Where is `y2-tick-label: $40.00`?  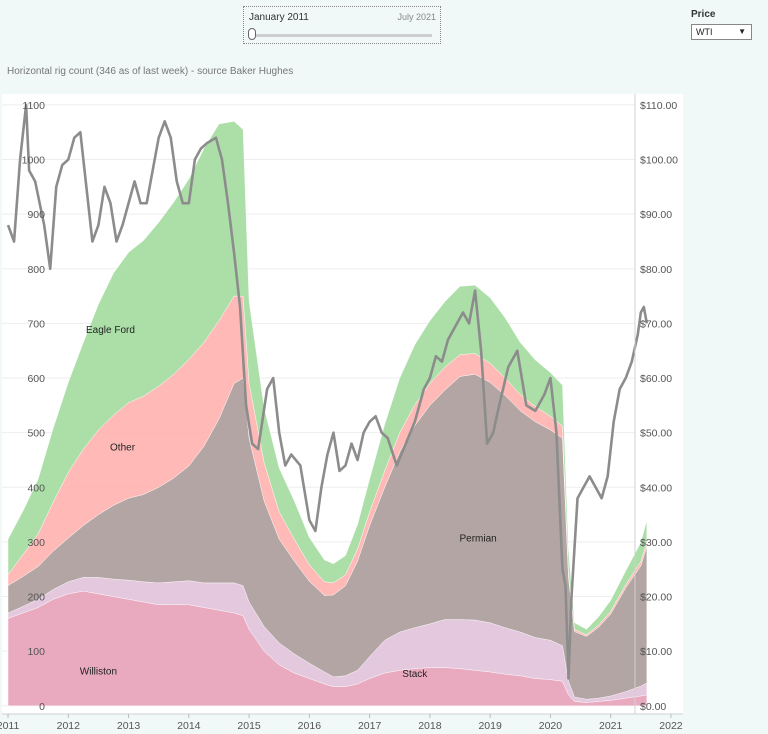 y2-tick-label: $40.00 is located at coordinates (656, 488).